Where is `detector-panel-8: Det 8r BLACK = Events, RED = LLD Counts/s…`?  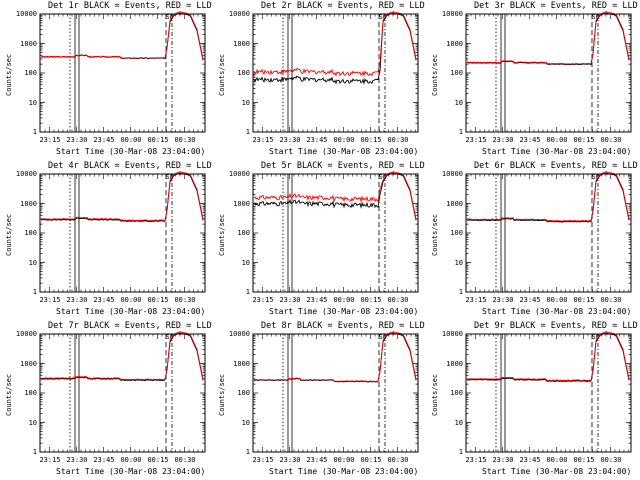 detector-panel-8: Det 8r BLACK = Events, RED = LLD Counts/s… is located at coordinates (319, 400).